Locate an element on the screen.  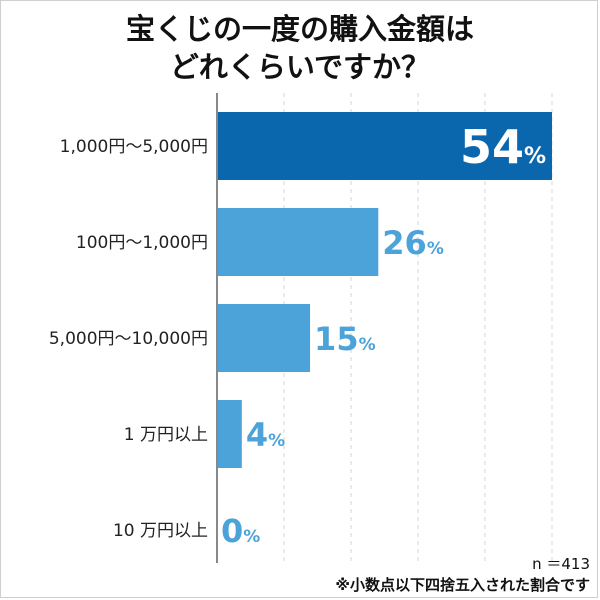
value-unit-1: % is located at coordinates (535, 156).